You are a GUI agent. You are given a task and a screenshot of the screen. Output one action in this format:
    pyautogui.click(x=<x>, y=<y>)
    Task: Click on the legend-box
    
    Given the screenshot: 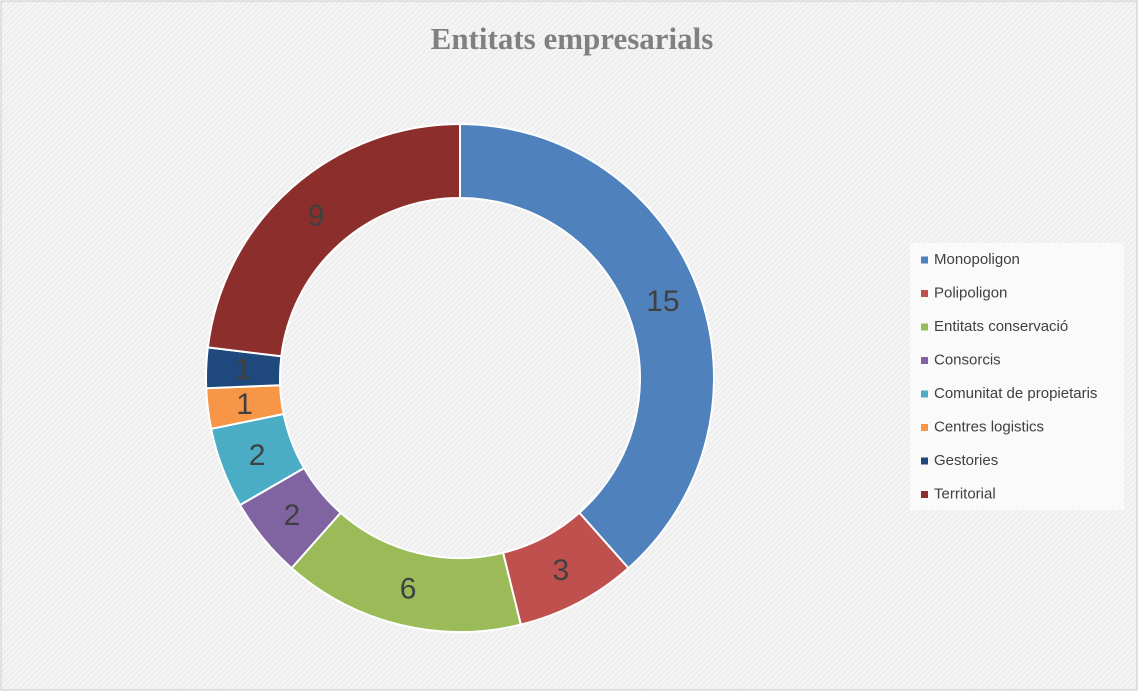 What is the action you would take?
    pyautogui.click(x=1017, y=376)
    